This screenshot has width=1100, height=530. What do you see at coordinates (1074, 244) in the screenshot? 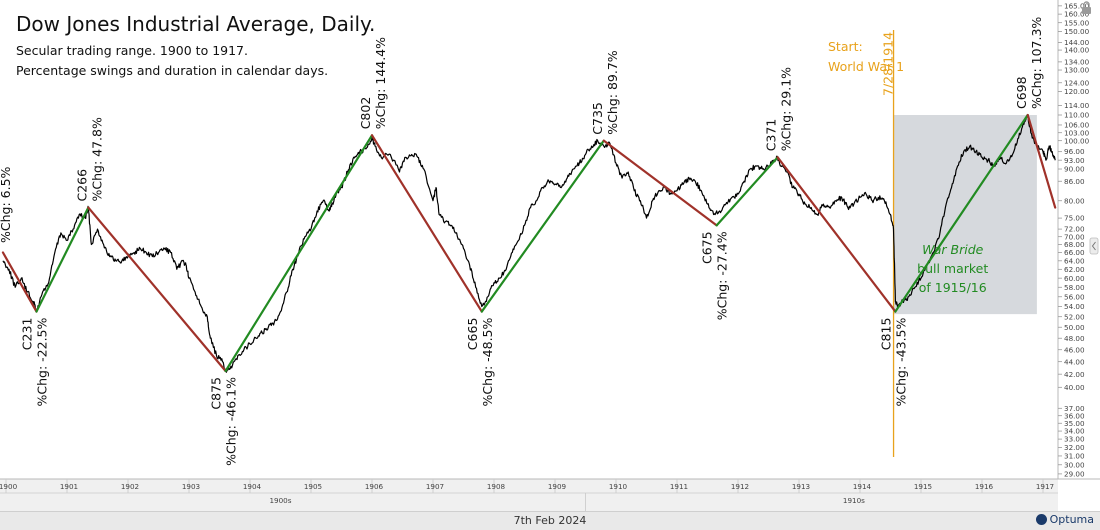
I see `y-tick-label: 68.00` at bounding box center [1074, 244].